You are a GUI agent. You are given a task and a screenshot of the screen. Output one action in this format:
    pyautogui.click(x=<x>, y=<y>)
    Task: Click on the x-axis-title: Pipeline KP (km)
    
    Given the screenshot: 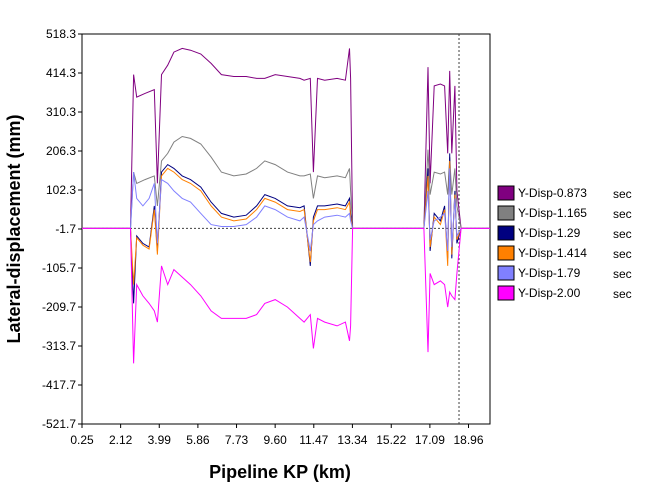 What is the action you would take?
    pyautogui.click(x=280, y=472)
    